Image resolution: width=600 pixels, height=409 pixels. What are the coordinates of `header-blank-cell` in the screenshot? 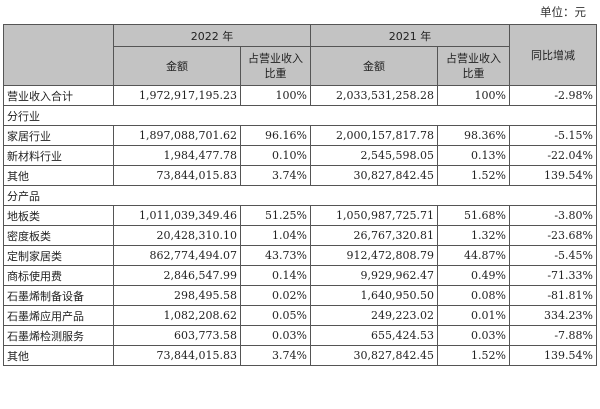 It's located at (58, 55).